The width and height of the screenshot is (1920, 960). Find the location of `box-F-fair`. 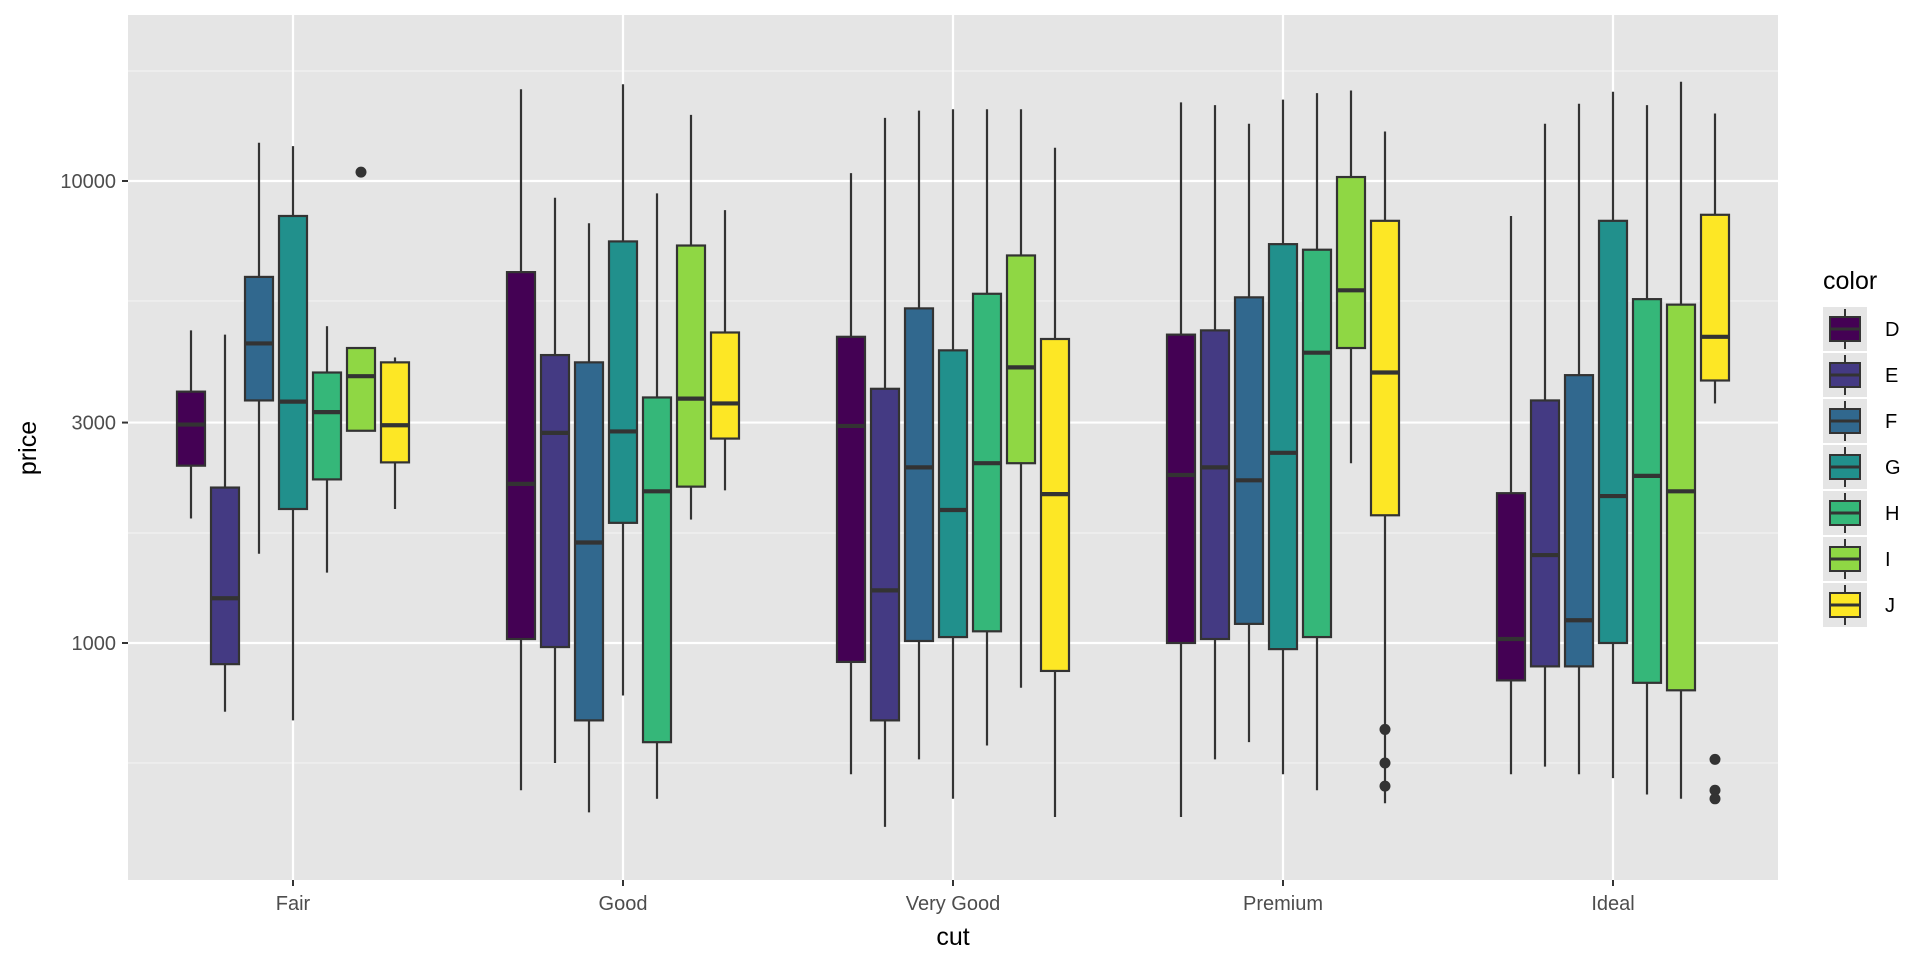

box-F-fair is located at coordinates (259, 348).